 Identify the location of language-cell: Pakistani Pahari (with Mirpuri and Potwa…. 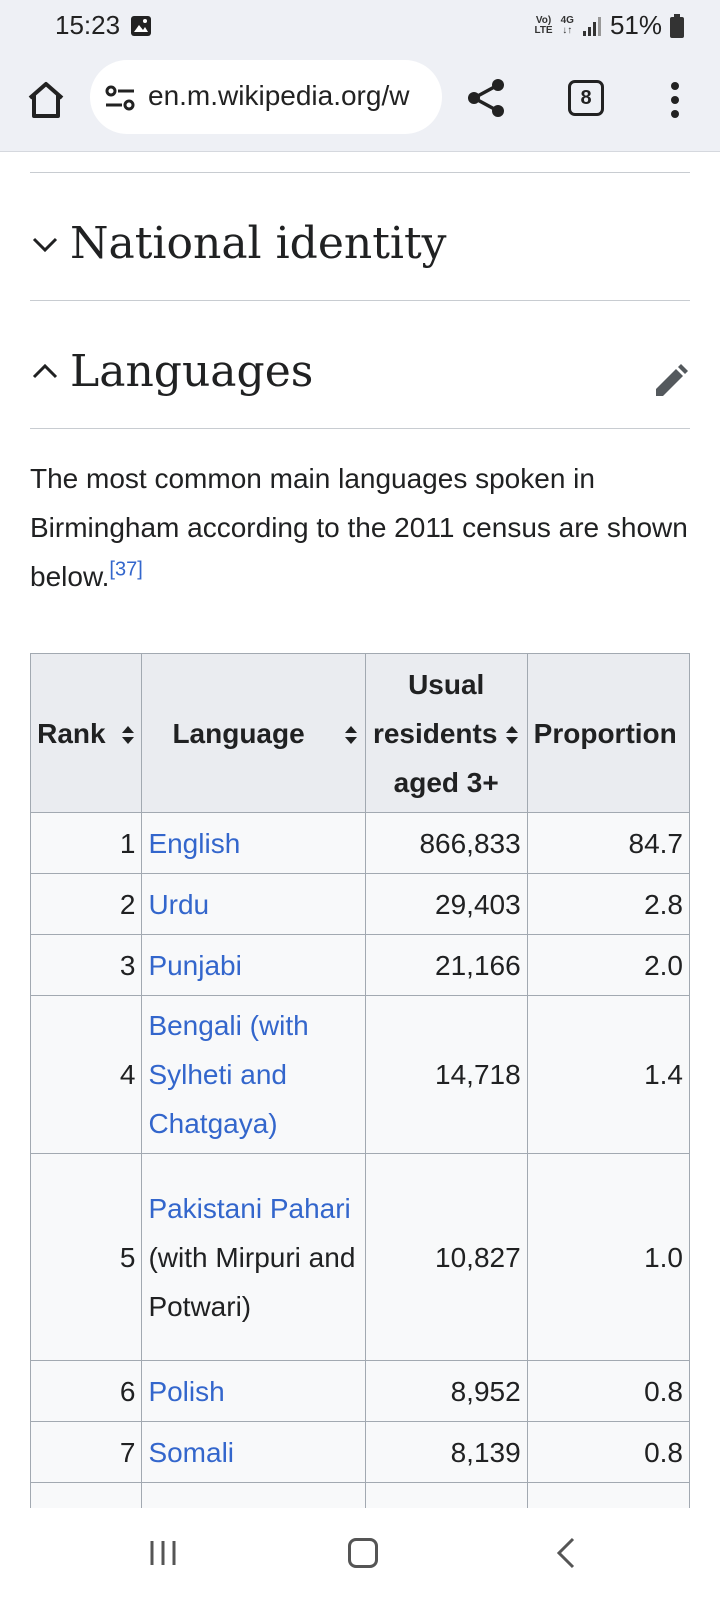
(253, 1257).